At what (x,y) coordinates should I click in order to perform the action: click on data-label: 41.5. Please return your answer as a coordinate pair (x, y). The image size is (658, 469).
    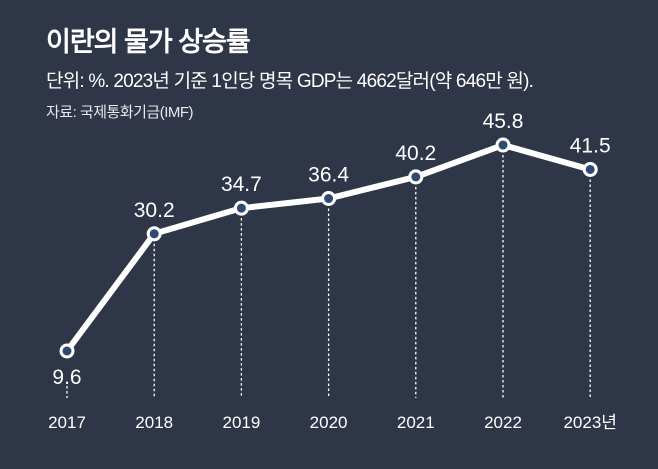
    Looking at the image, I should click on (590, 145).